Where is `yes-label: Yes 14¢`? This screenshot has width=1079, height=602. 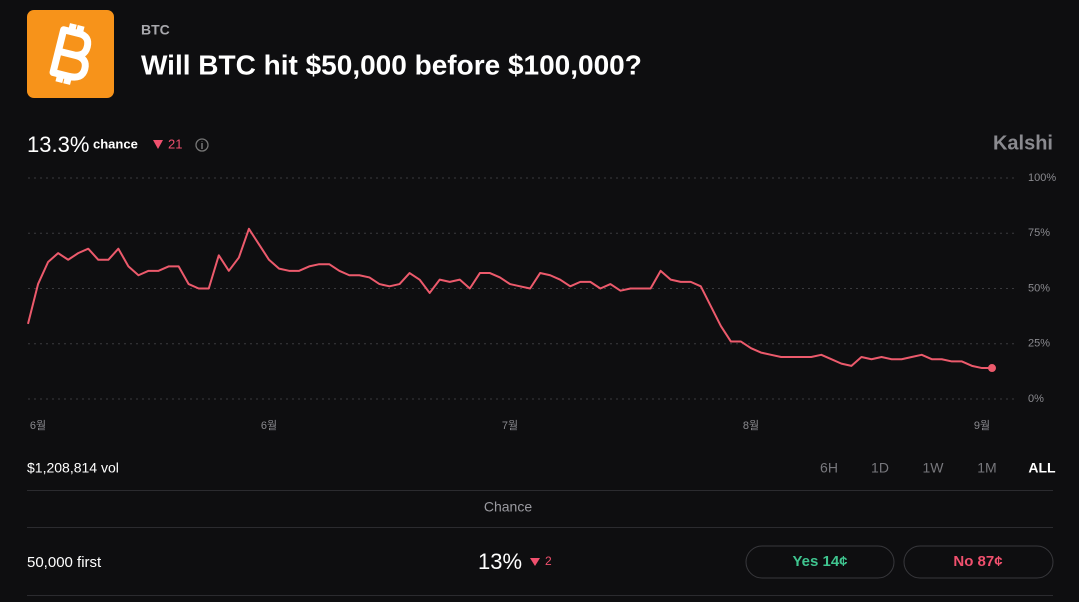 yes-label: Yes 14¢ is located at coordinates (819, 561).